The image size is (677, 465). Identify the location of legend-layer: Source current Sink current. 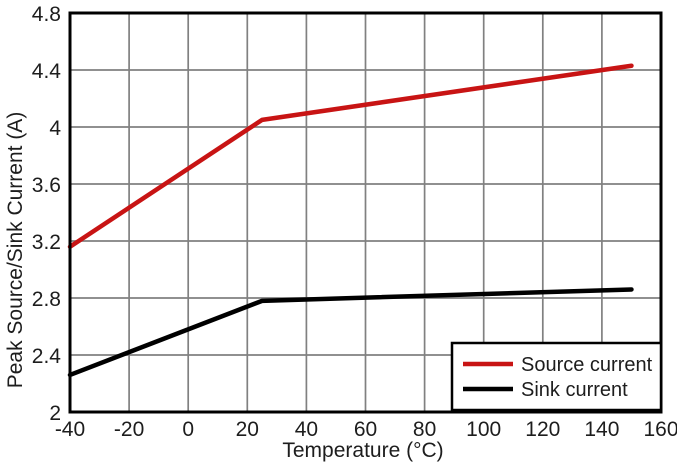
(556, 376).